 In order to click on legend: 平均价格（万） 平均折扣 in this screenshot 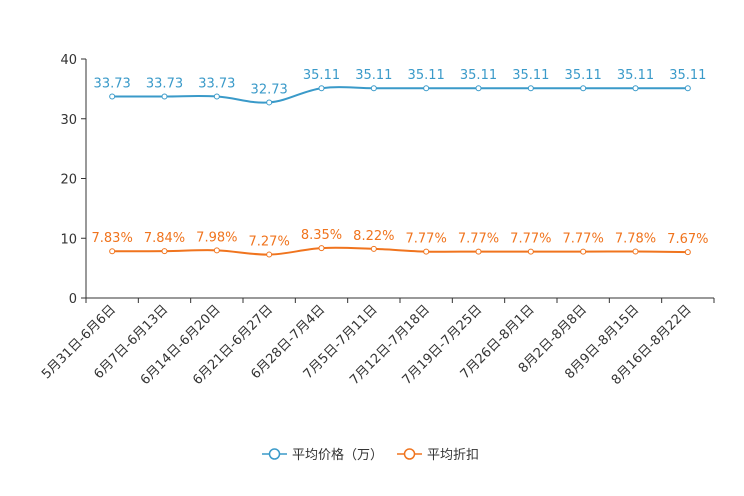, I will do `click(370, 455)`.